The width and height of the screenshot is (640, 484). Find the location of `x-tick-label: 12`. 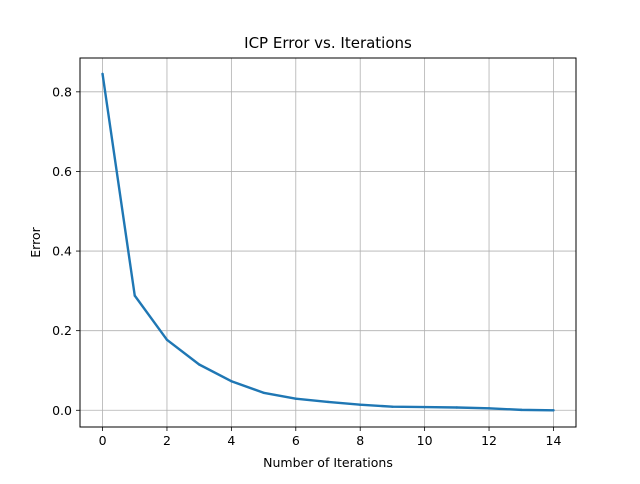

x-tick-label: 12 is located at coordinates (489, 440).